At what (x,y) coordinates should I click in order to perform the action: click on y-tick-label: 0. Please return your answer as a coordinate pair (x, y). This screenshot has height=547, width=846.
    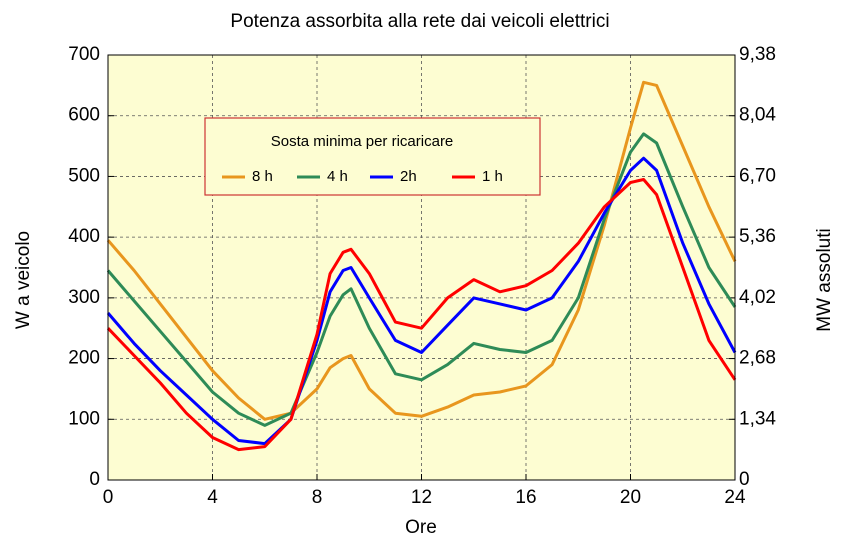
    Looking at the image, I should click on (94, 479).